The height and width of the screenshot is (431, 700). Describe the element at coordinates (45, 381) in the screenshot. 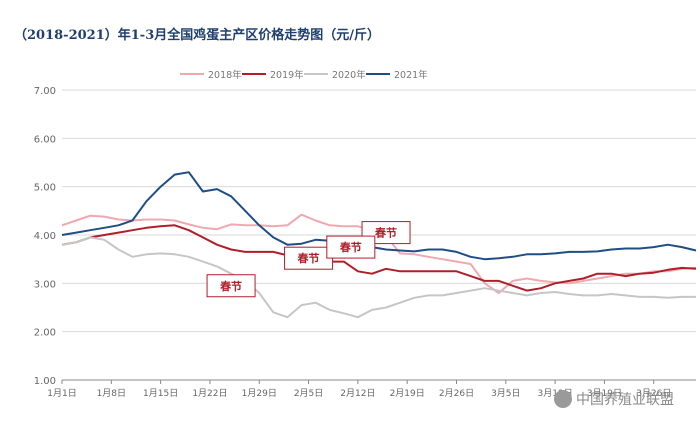

I see `y-tick-label: 1.00` at that location.